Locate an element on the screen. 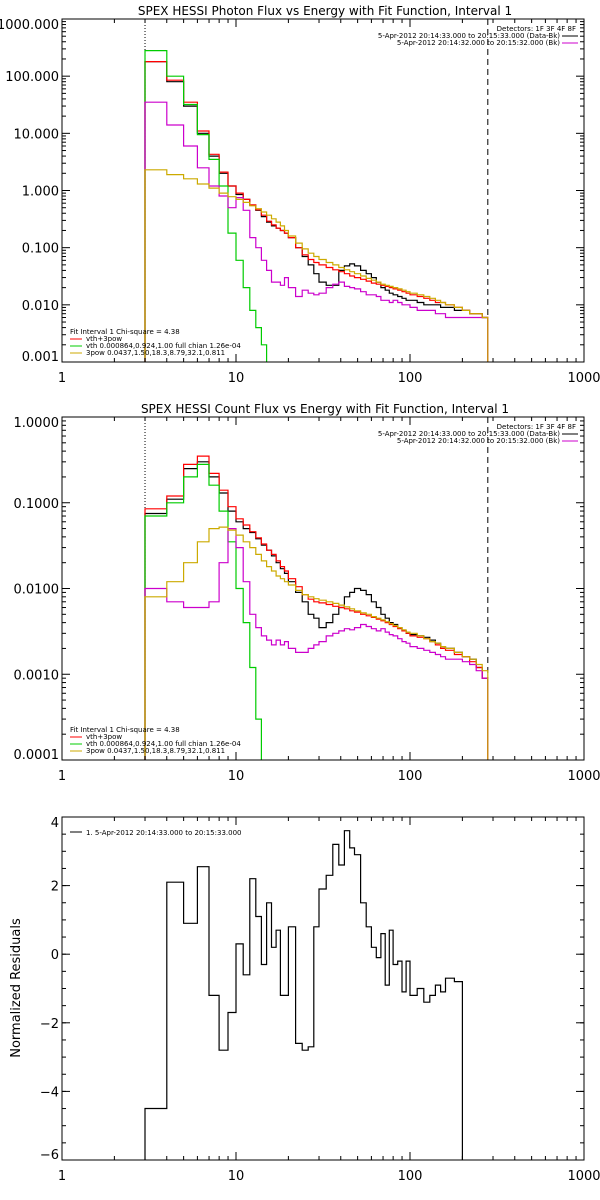  y-tick-label: 10.000 is located at coordinates (37, 134).